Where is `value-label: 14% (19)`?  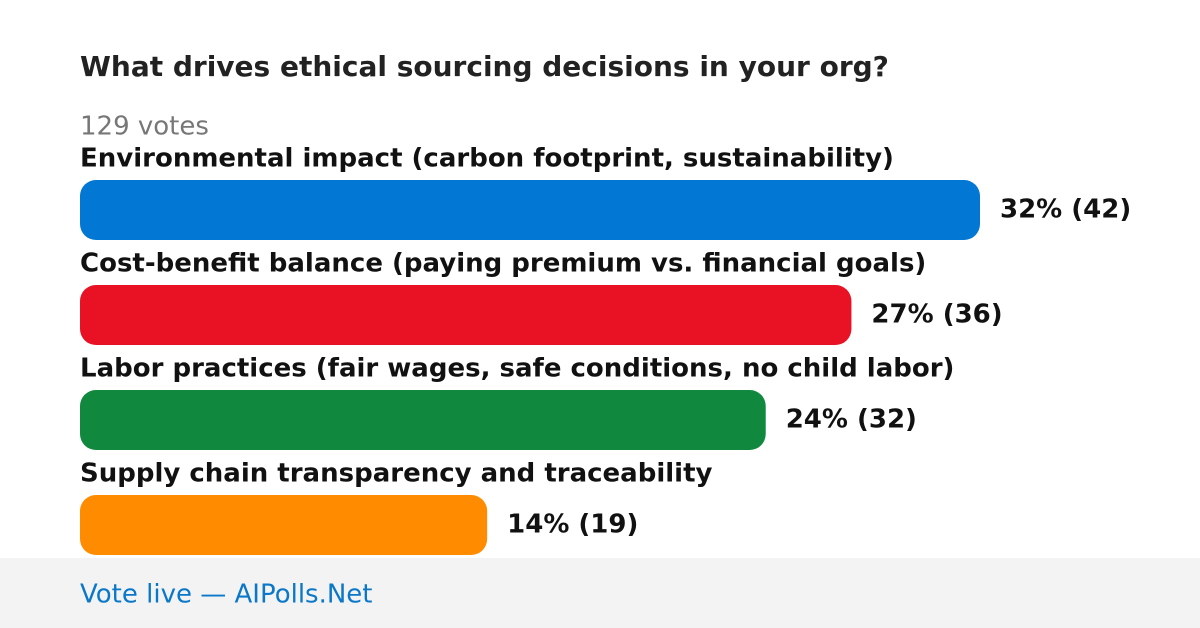
value-label: 14% (19) is located at coordinates (572, 525).